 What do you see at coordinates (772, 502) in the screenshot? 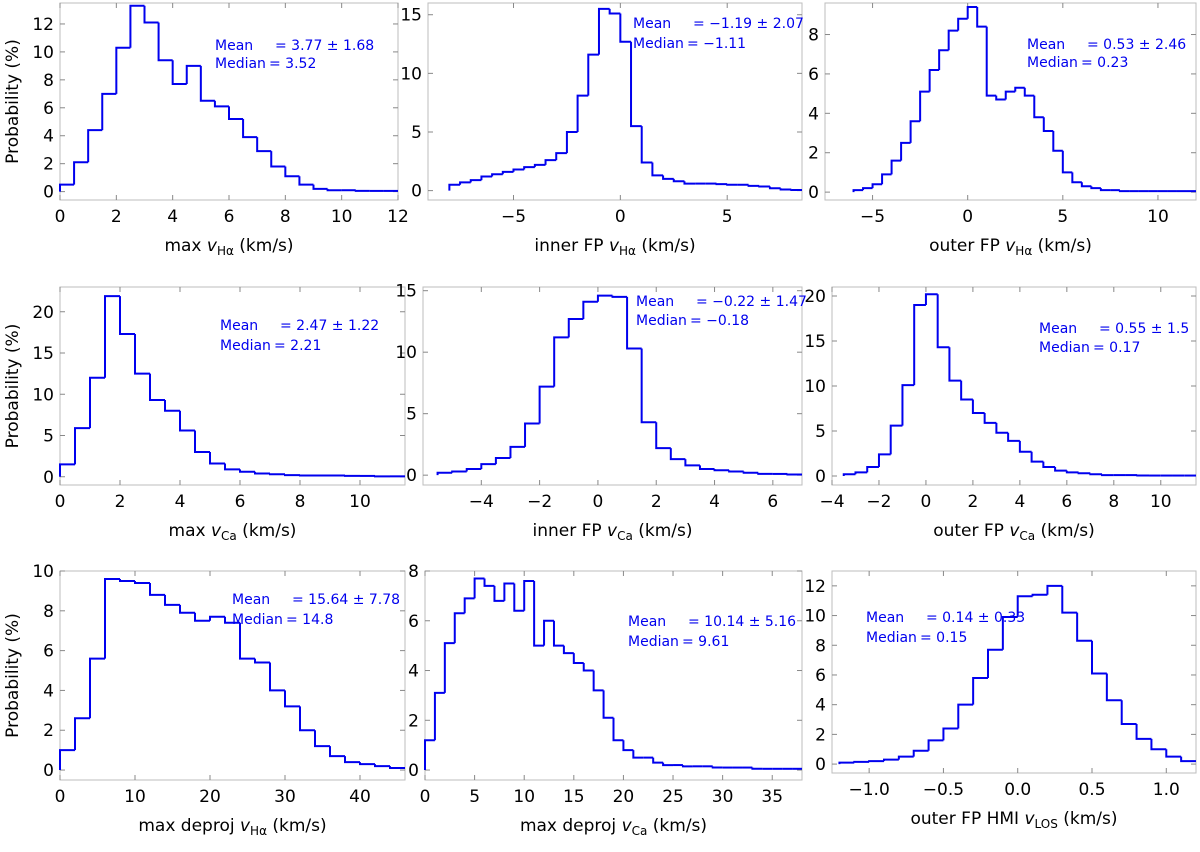
I see `x-tick-label: 6` at bounding box center [772, 502].